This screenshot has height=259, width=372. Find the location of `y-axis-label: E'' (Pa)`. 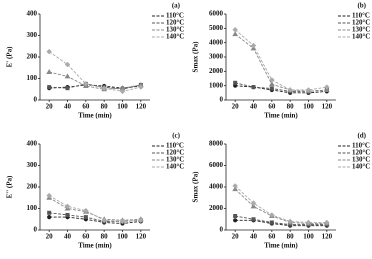

y-axis-label: E'' (Pa) is located at coordinates (10, 186).